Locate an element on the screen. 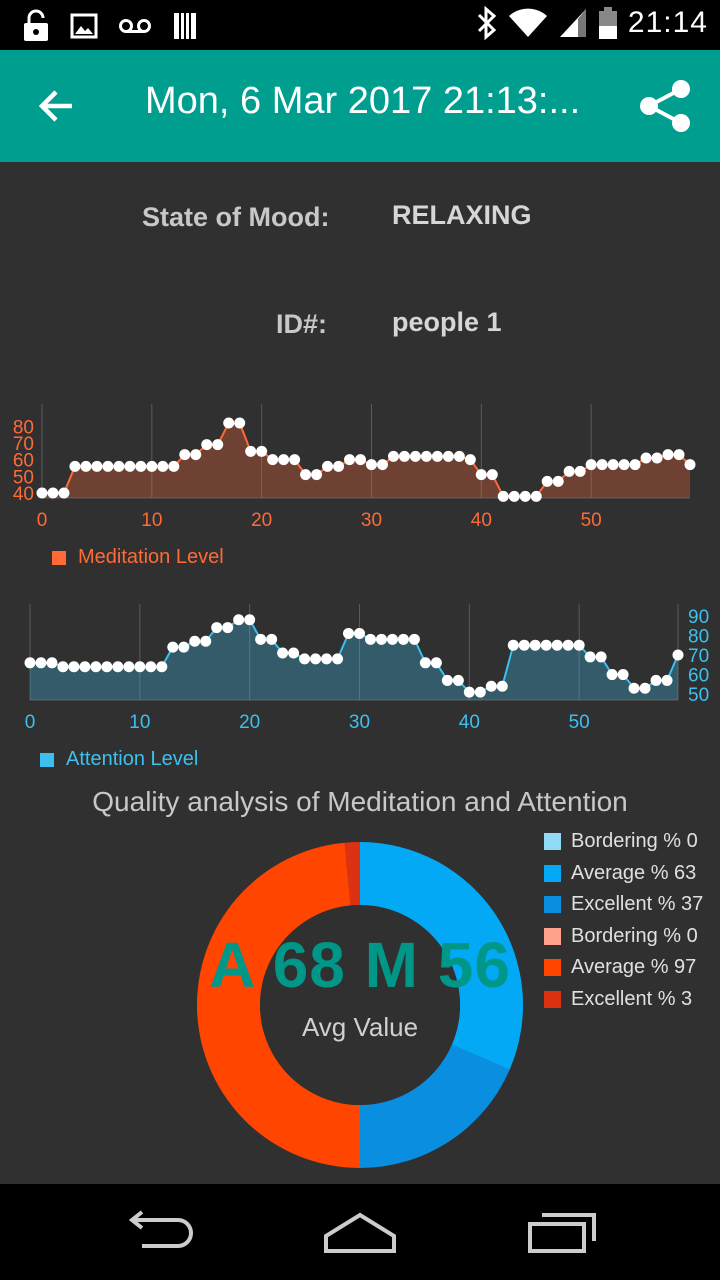 The image size is (720, 1280). quality-donut-chart is located at coordinates (360, 1005).